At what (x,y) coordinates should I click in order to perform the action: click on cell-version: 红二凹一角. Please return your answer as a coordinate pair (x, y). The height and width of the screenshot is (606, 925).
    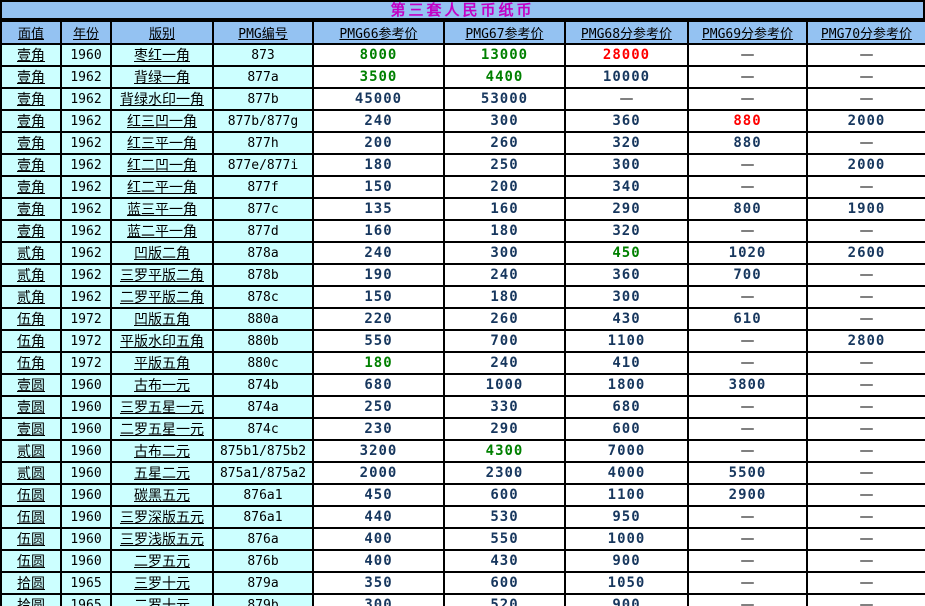
    Looking at the image, I should click on (162, 165).